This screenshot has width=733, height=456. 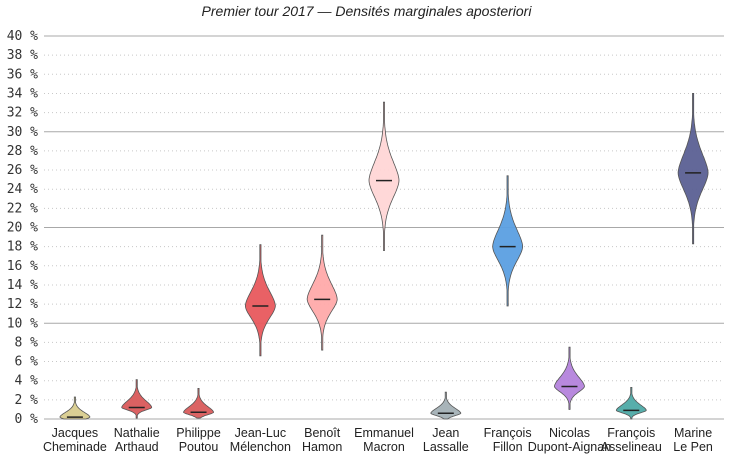 I want to click on x-tick-label: Philippe, so click(x=198, y=433).